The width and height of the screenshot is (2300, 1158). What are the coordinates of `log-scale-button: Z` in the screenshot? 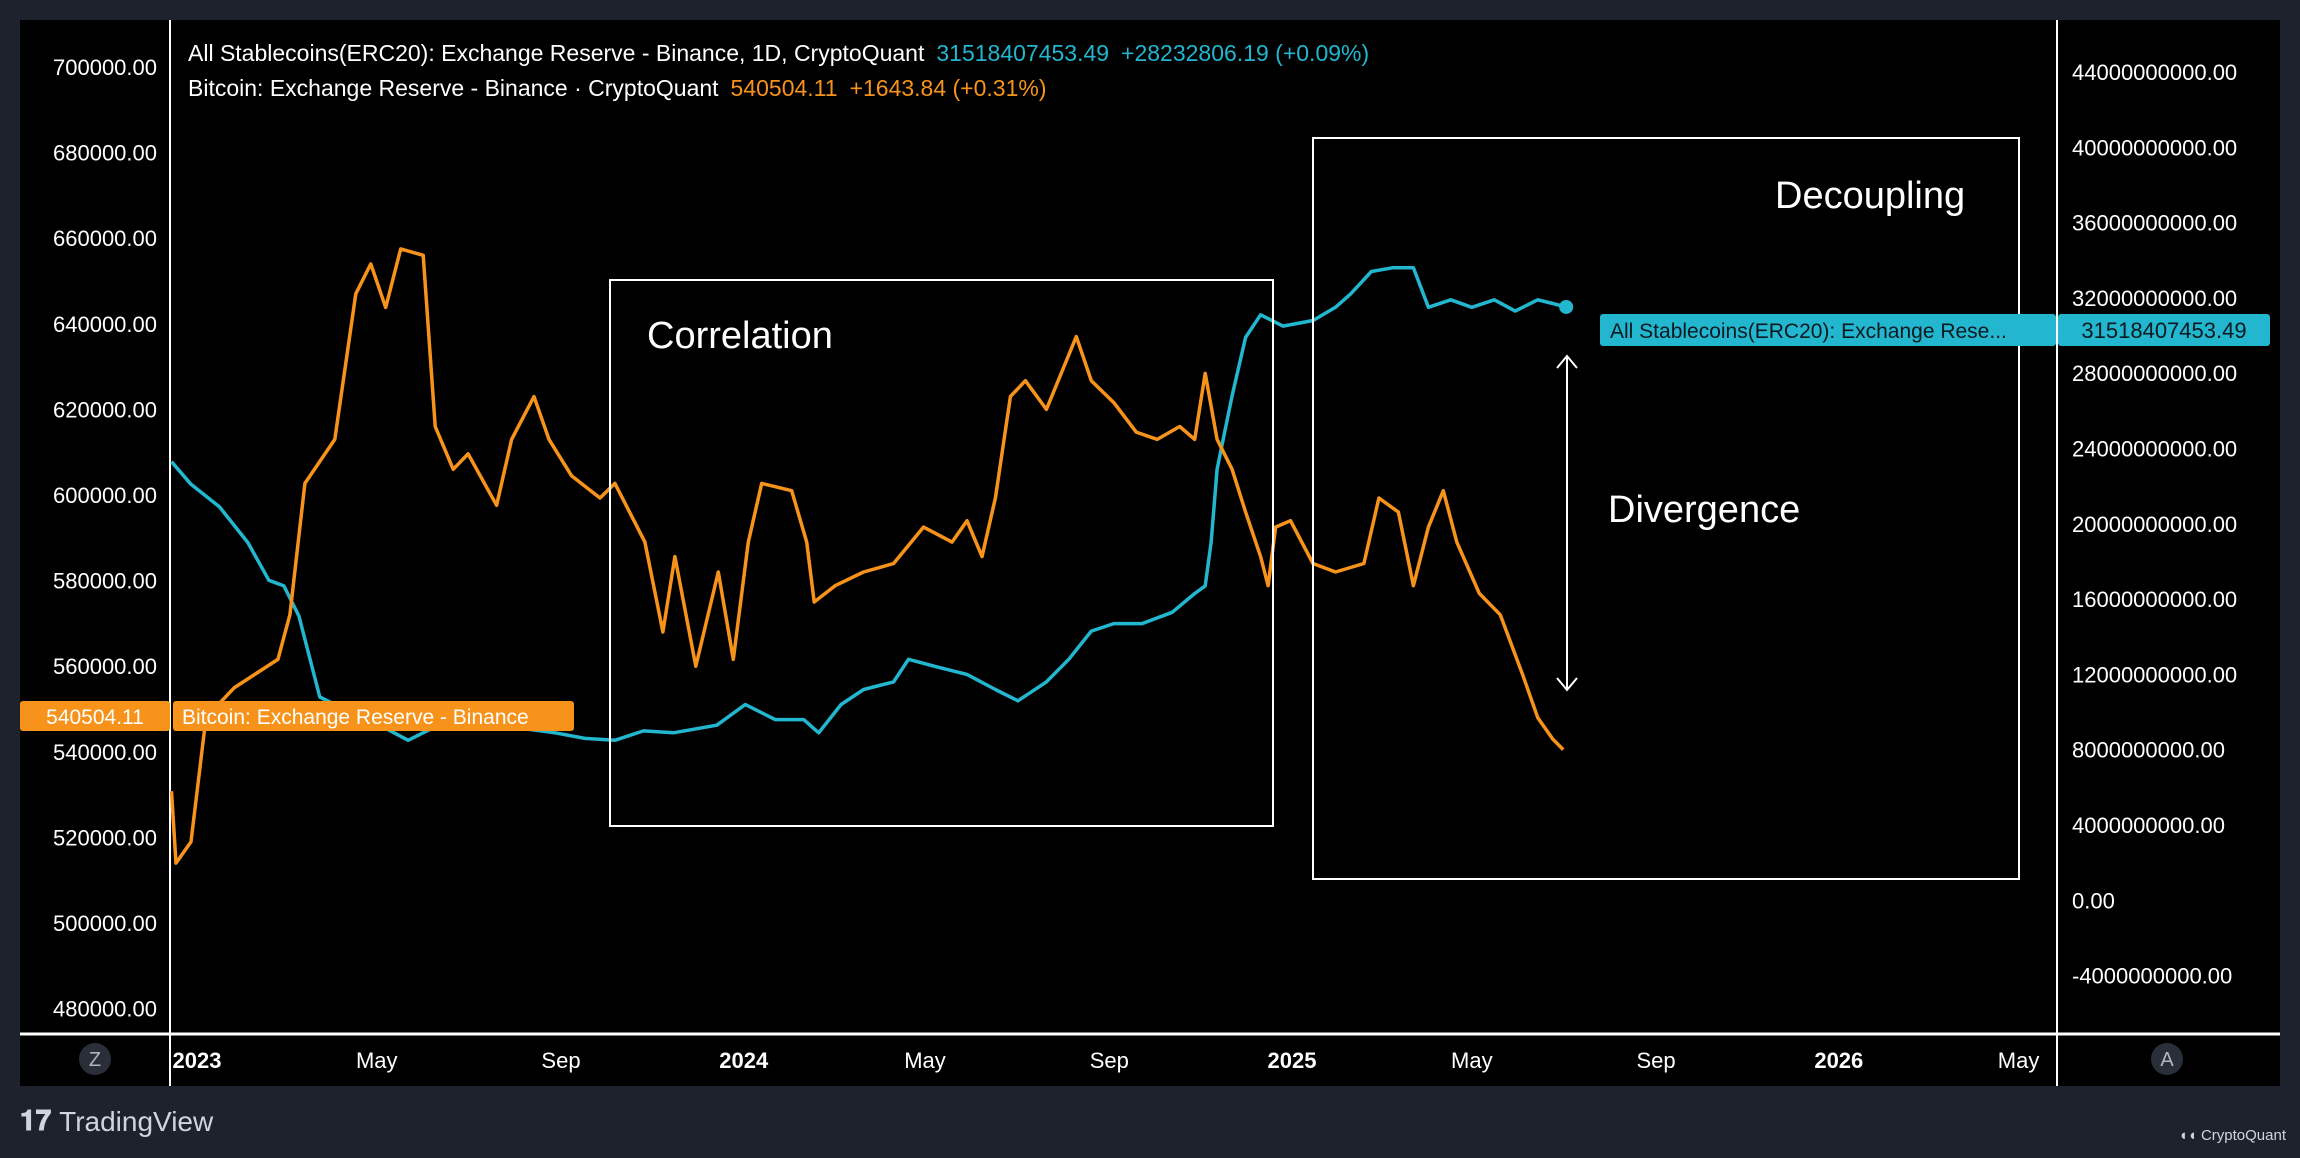 It's located at (95, 1059).